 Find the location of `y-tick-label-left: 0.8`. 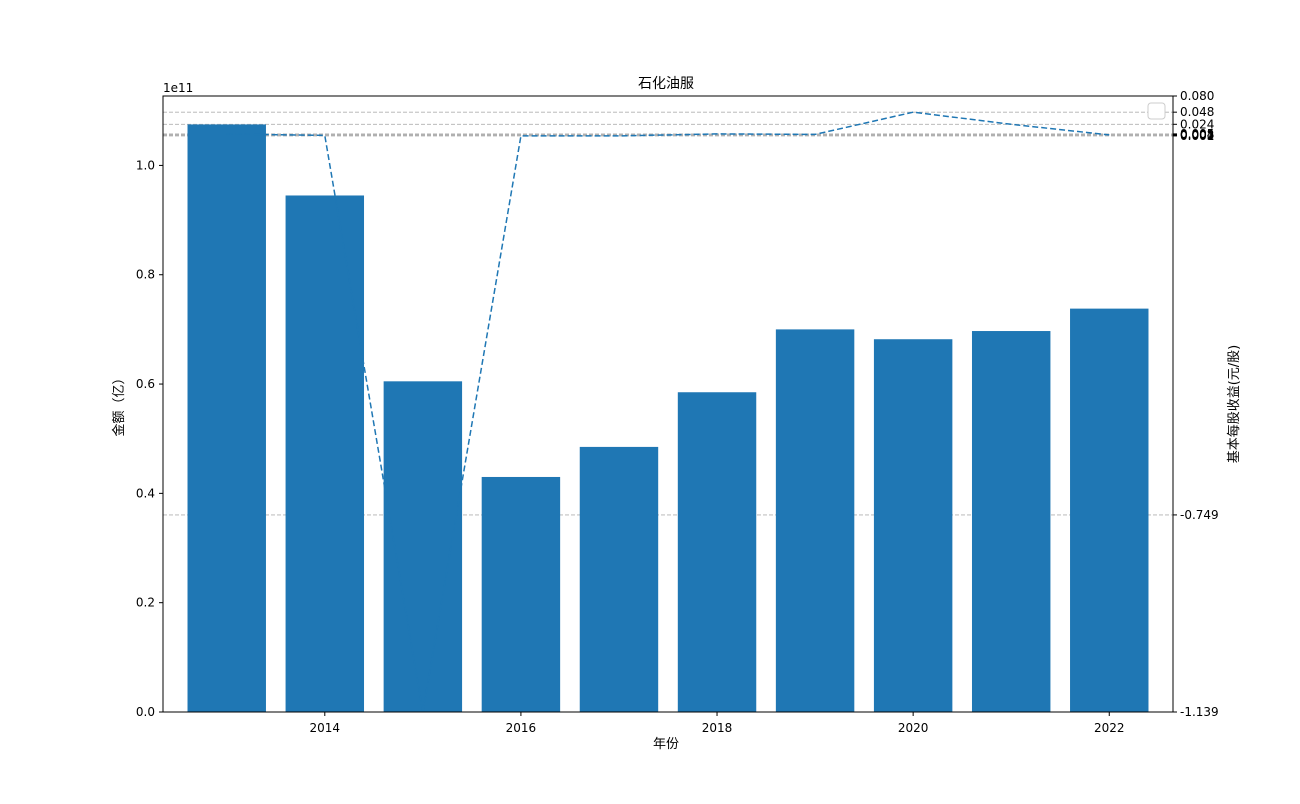

y-tick-label-left: 0.8 is located at coordinates (145, 275).